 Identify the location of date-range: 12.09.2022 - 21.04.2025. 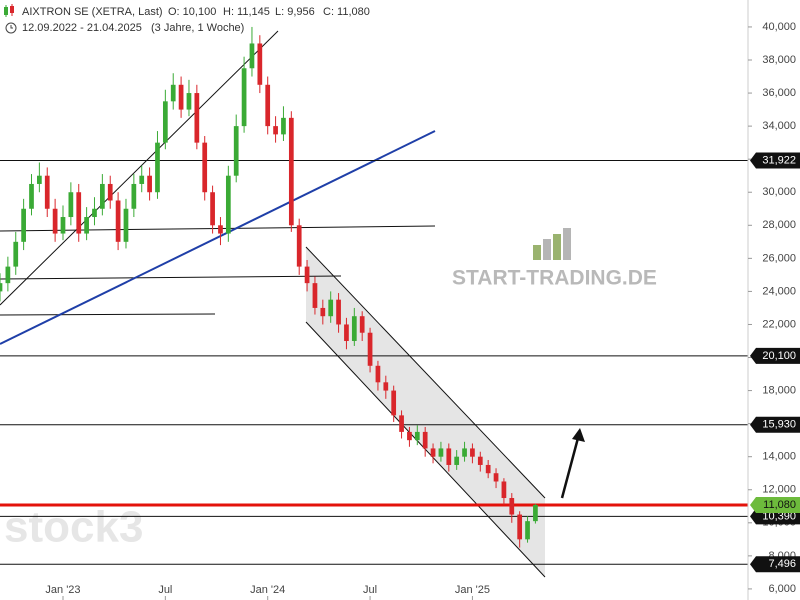
(82, 28).